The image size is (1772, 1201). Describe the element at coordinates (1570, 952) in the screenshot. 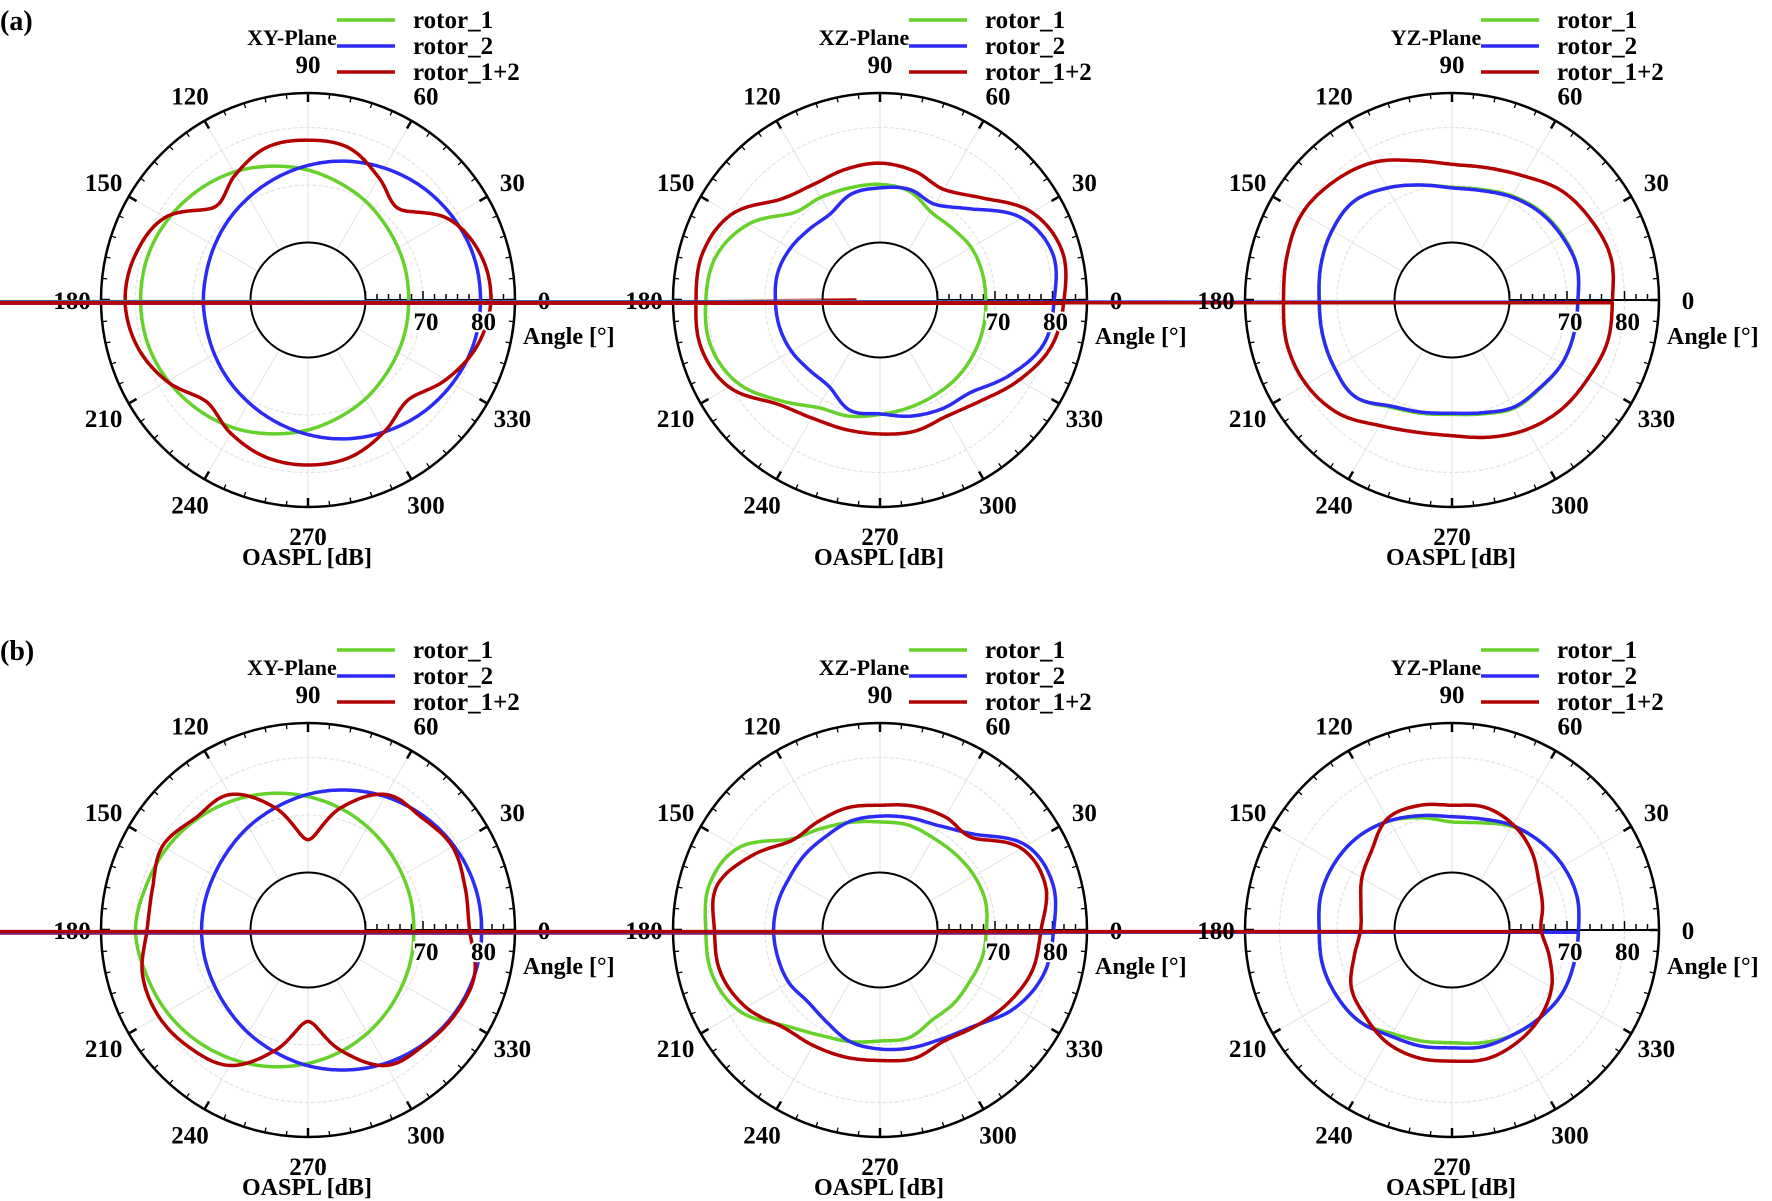

I see `radius-tick-label: 70` at that location.